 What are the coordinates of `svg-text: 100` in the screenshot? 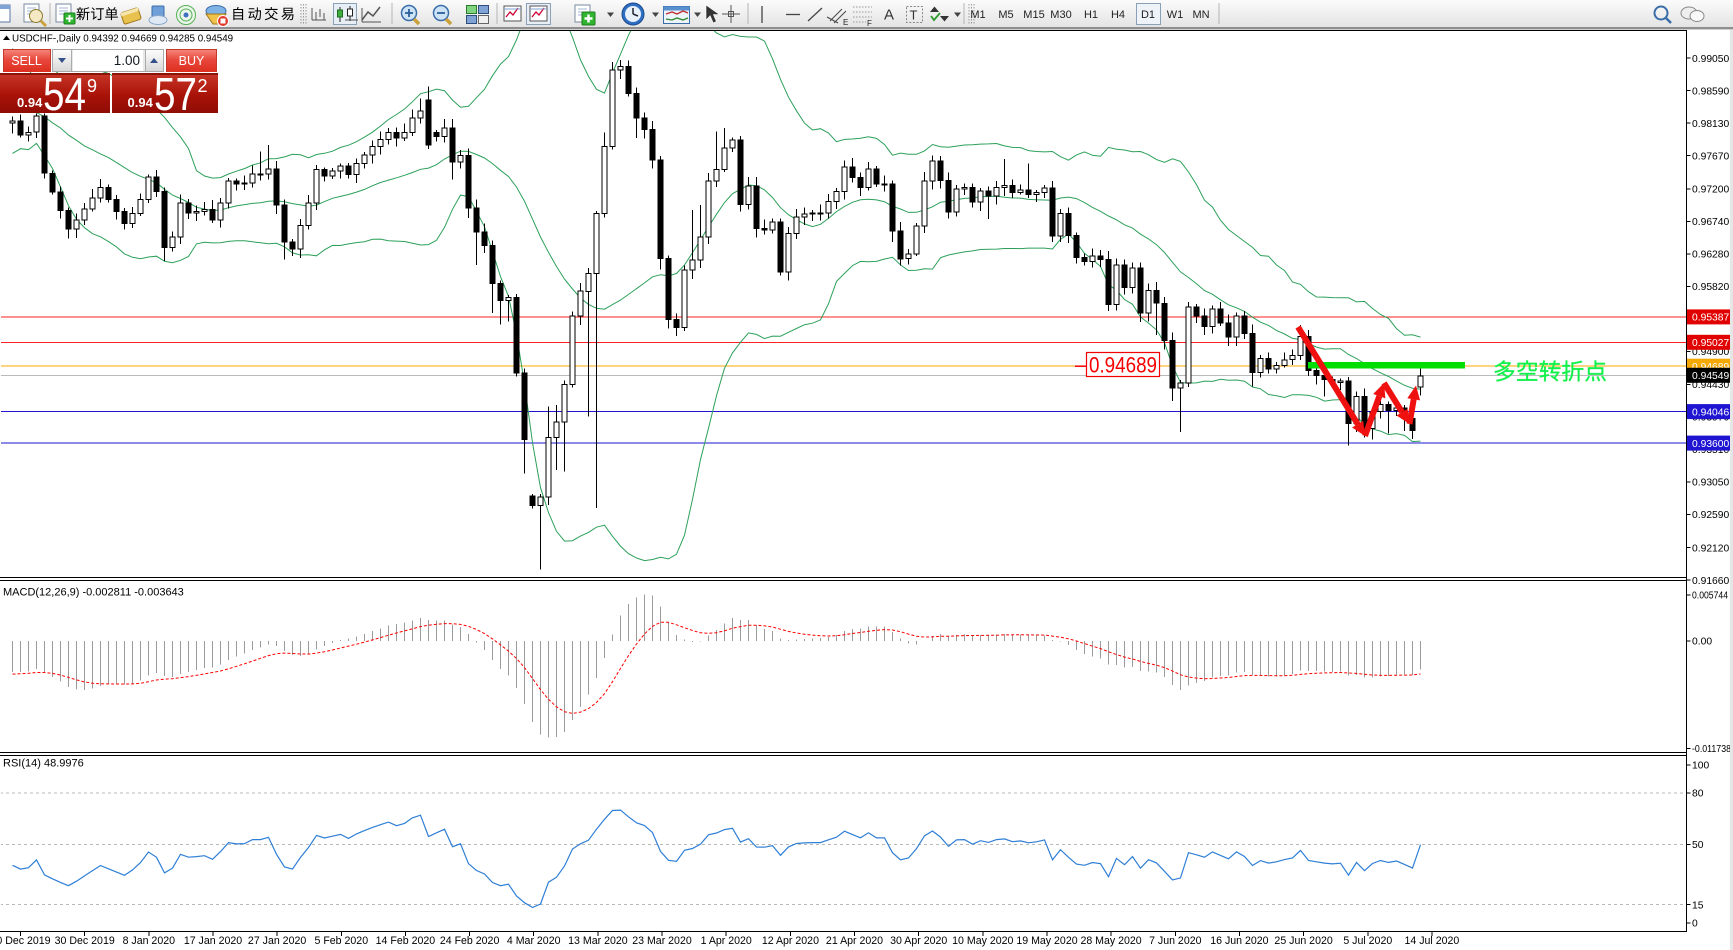 It's located at (1700, 766).